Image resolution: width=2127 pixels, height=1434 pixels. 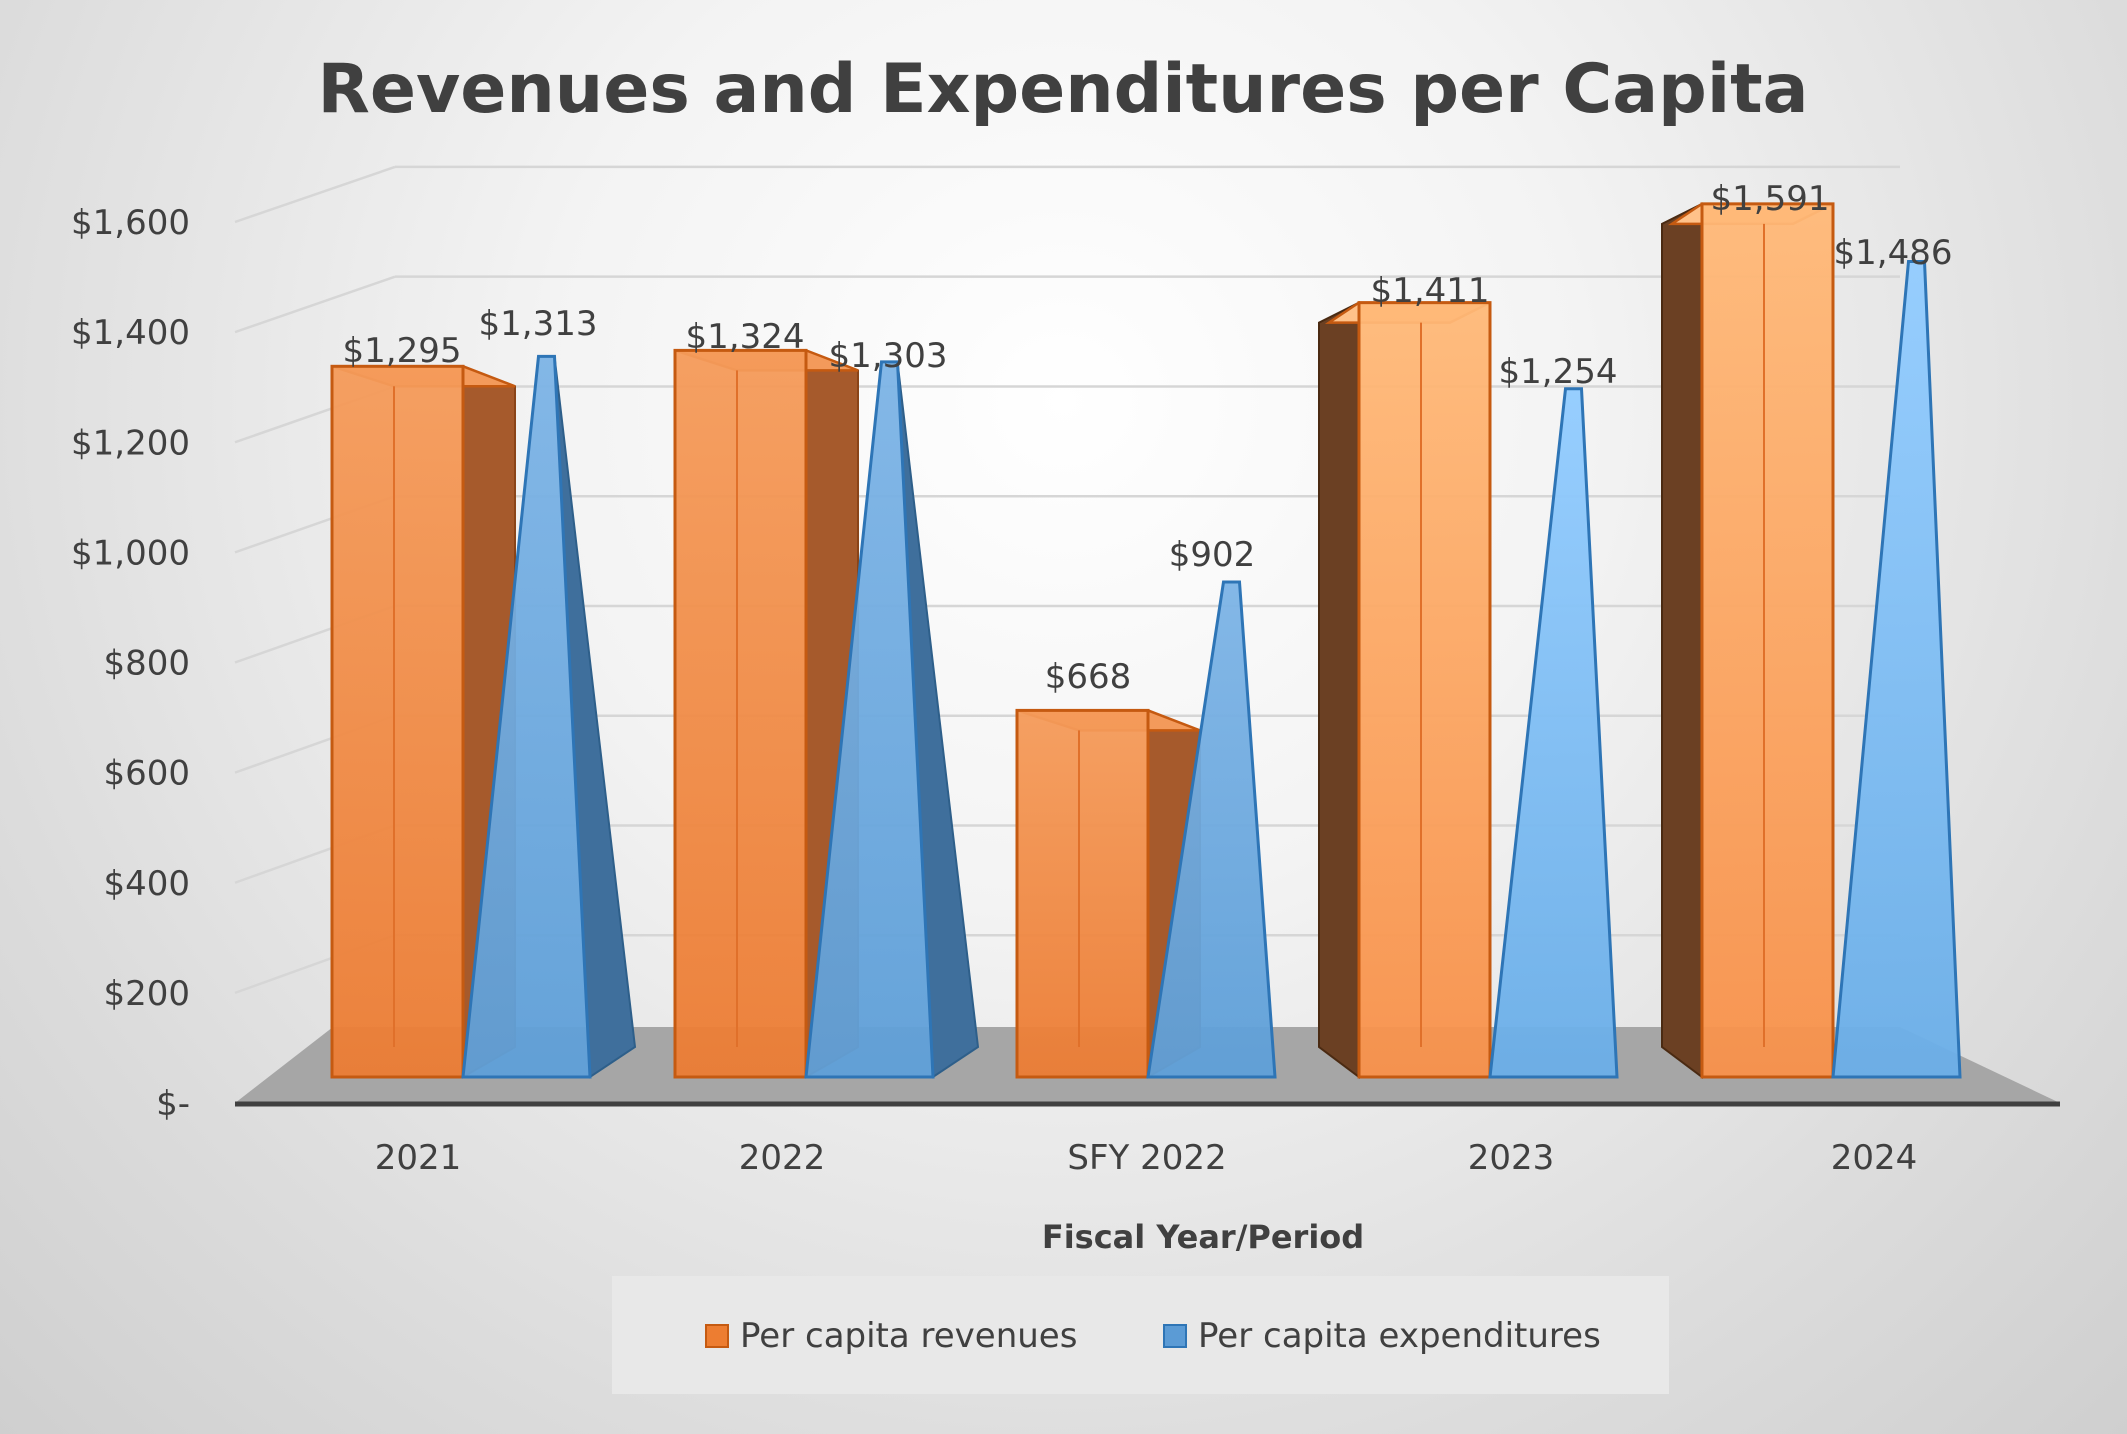 I want to click on data-label-expenditure: $1,486, so click(x=1893, y=253).